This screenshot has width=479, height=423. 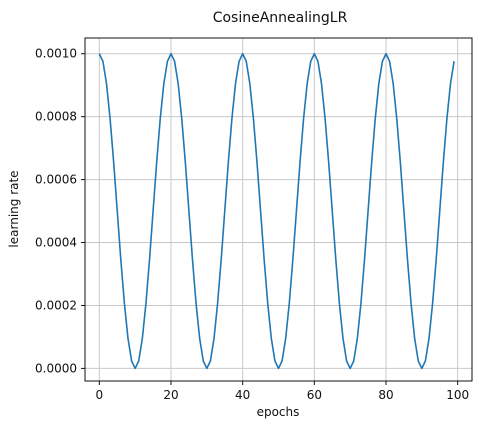 What do you see at coordinates (457, 395) in the screenshot?
I see `x-tick-label: 100` at bounding box center [457, 395].